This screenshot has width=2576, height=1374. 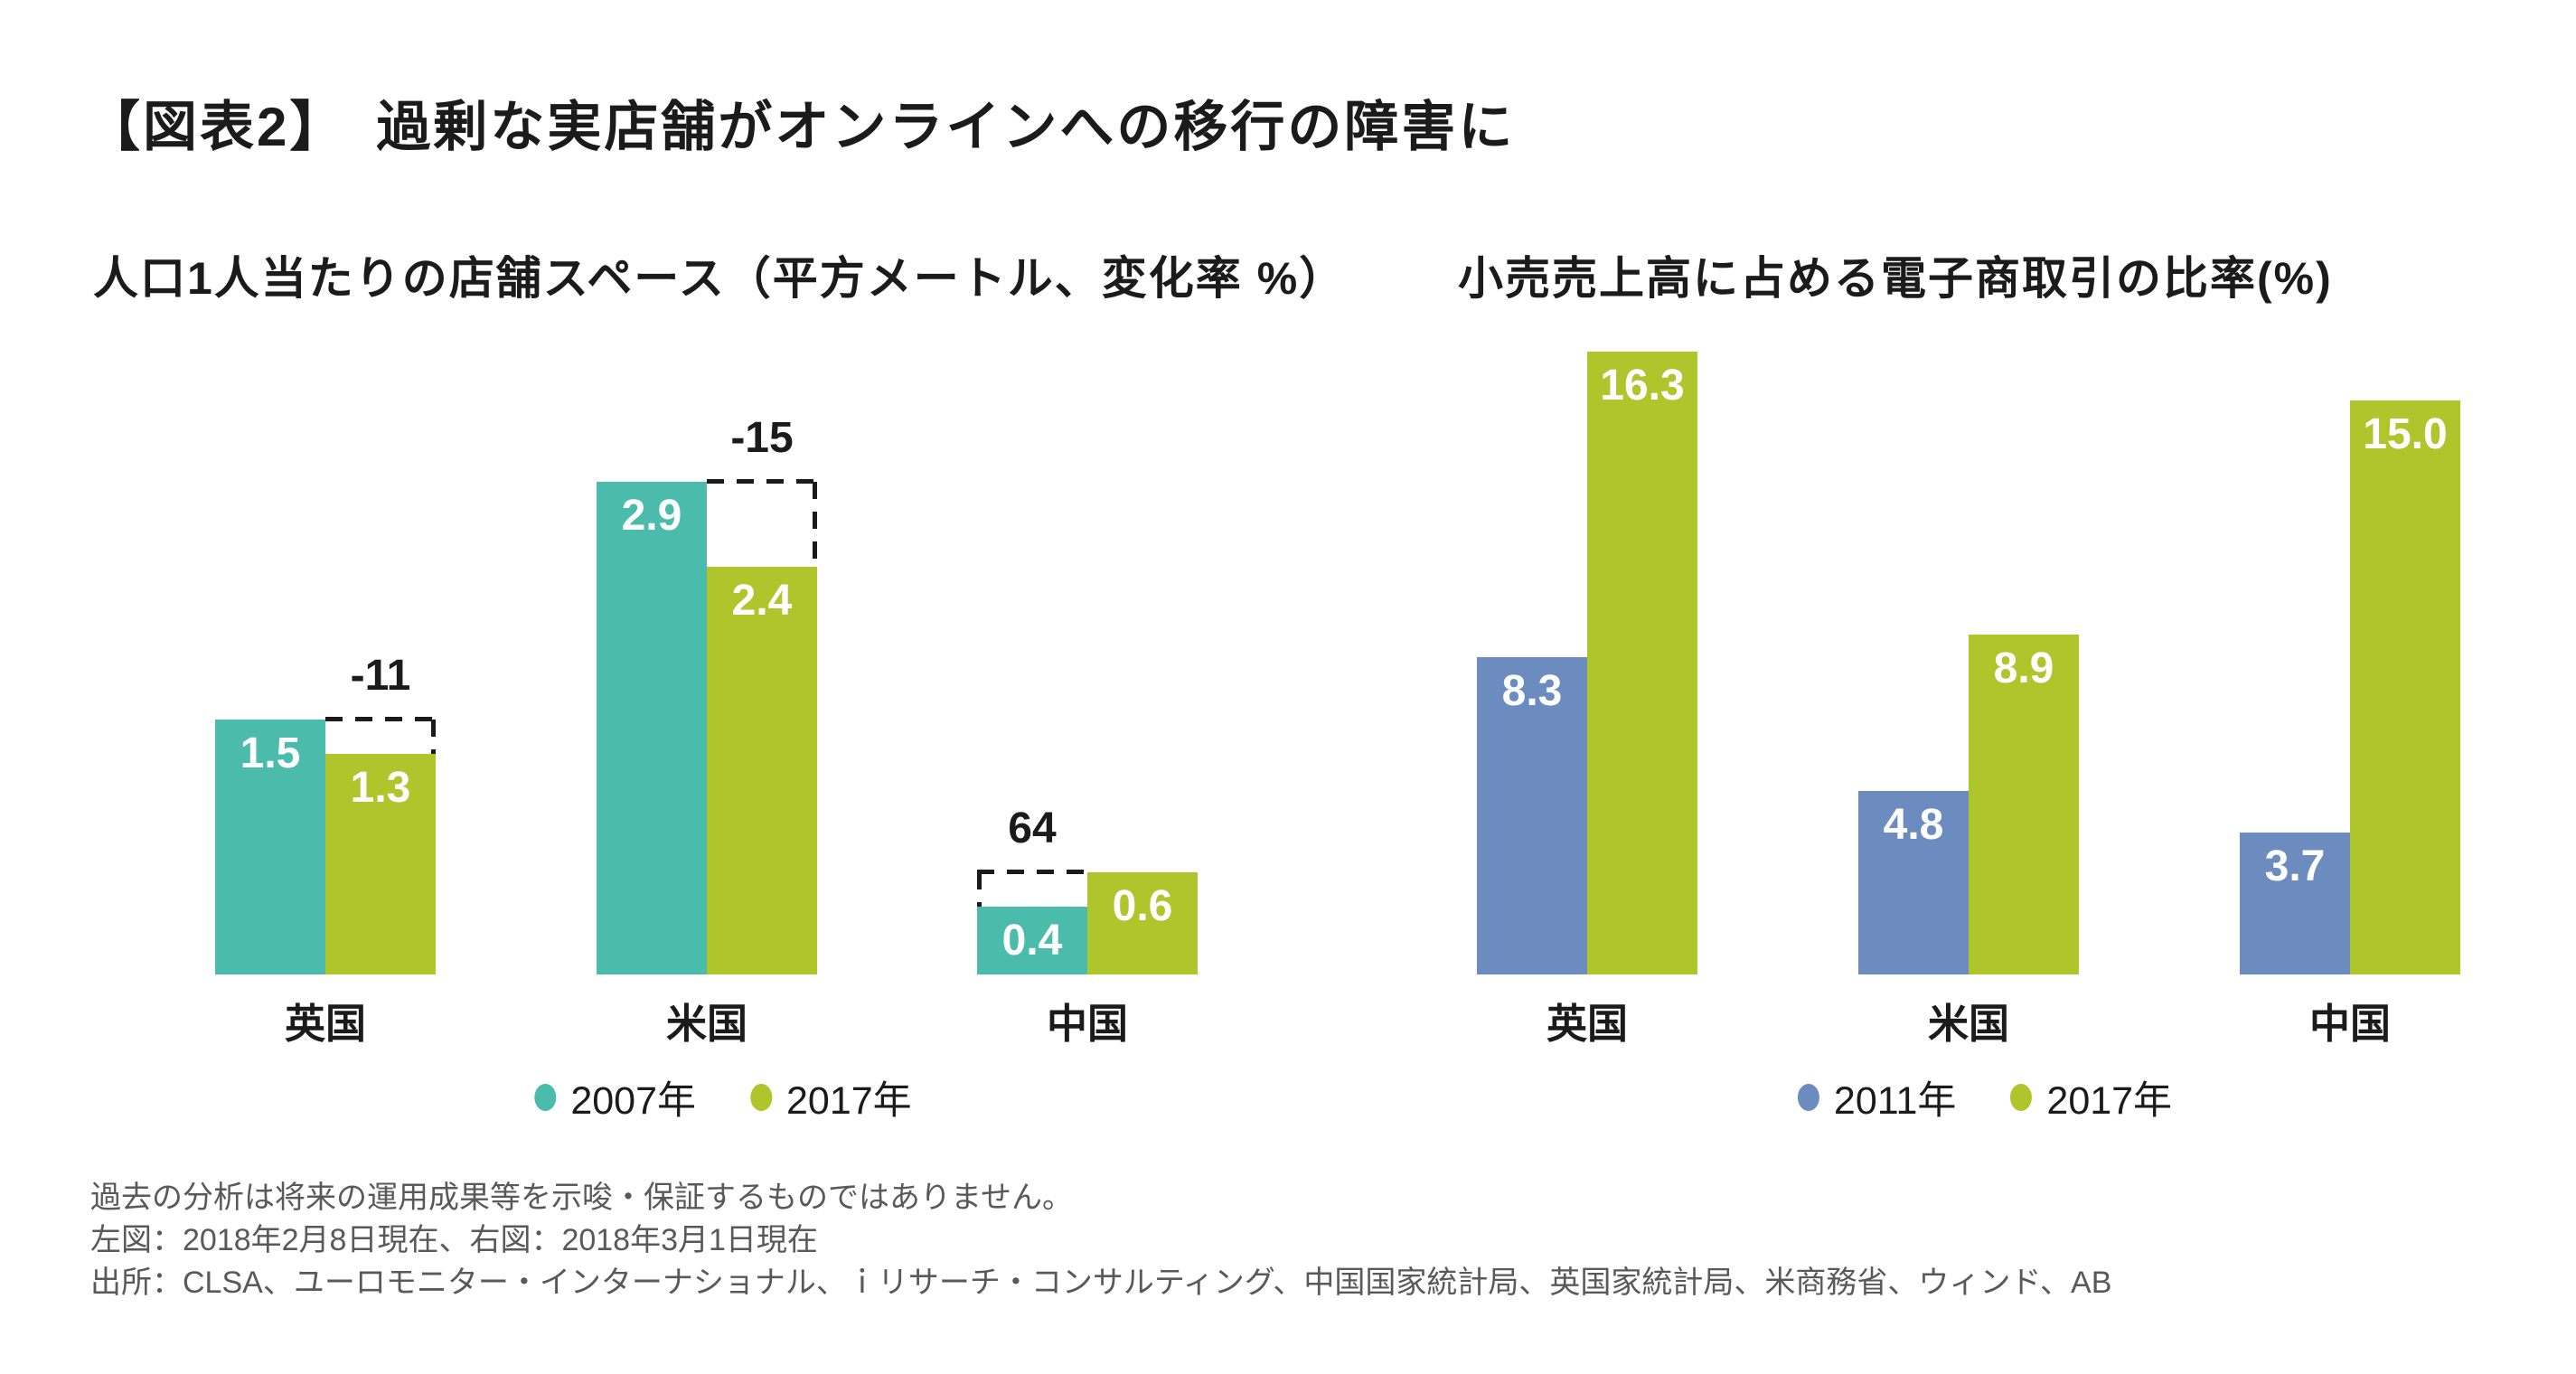 What do you see at coordinates (651, 516) in the screenshot?
I see `store-space-chart-value-us-2007: 2.9` at bounding box center [651, 516].